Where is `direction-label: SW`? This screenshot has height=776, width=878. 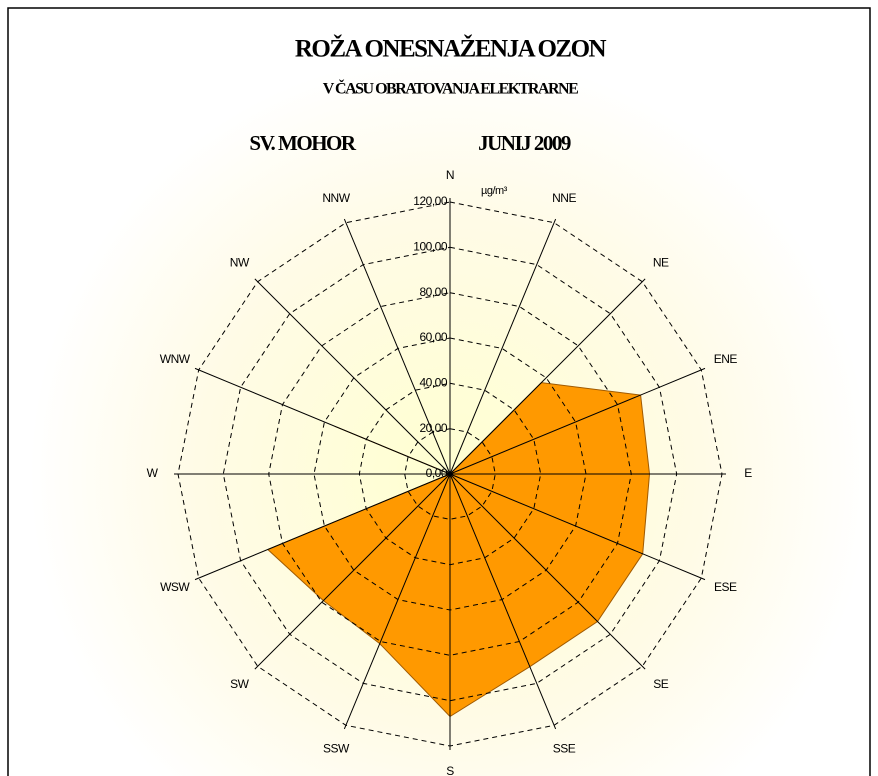
direction-label: SW is located at coordinates (240, 684).